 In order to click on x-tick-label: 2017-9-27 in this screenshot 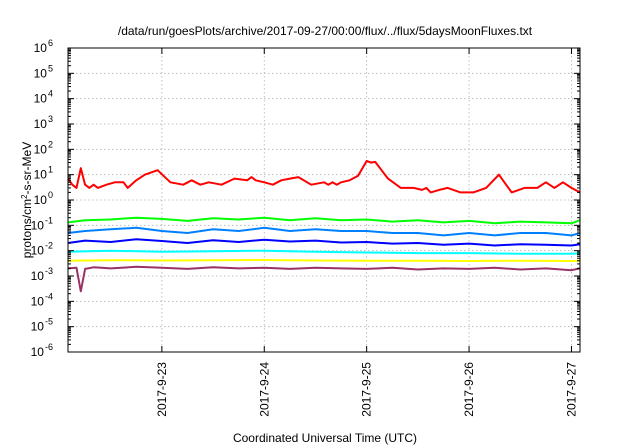, I will do `click(571, 389)`.